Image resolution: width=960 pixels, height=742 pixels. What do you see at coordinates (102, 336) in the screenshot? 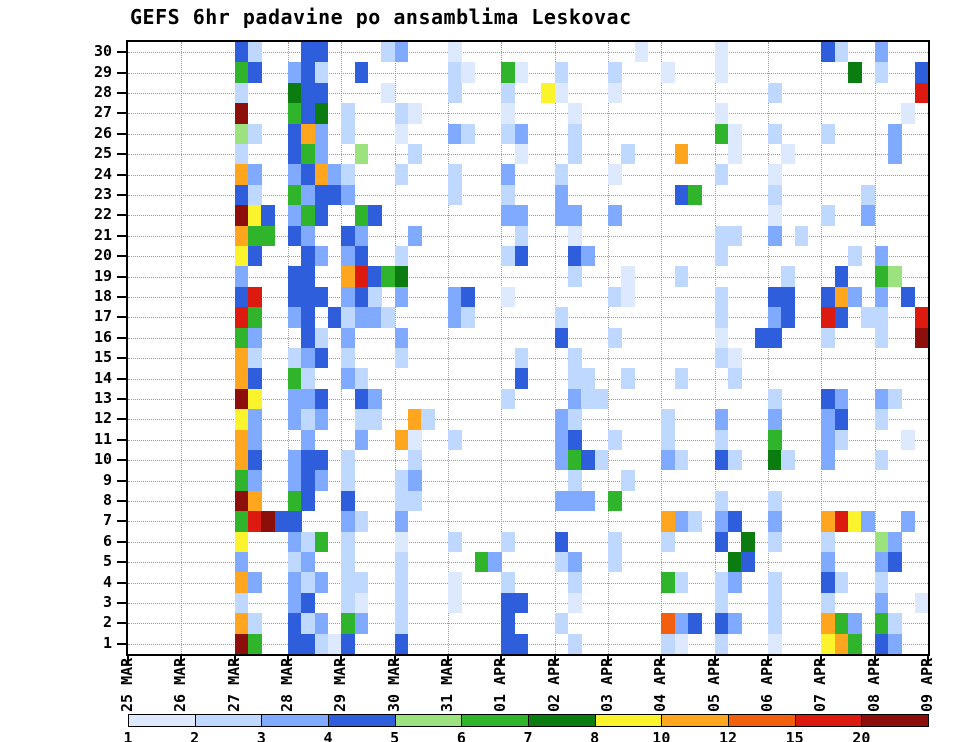
I see `y-tick-label: 16` at bounding box center [102, 336].